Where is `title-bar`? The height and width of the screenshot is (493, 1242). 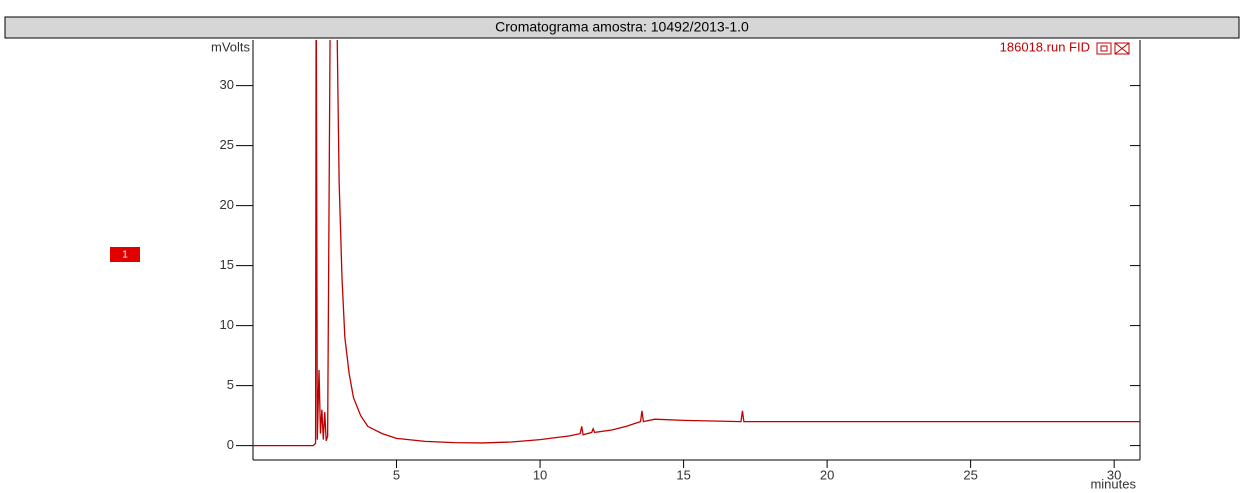 title-bar is located at coordinates (622, 27).